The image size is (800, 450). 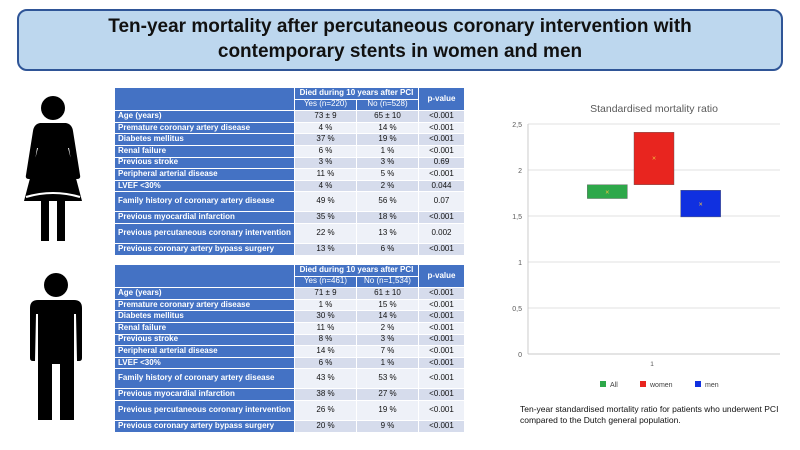 I want to click on men-group-header: Died during 10 years after PCI, so click(x=356, y=270).